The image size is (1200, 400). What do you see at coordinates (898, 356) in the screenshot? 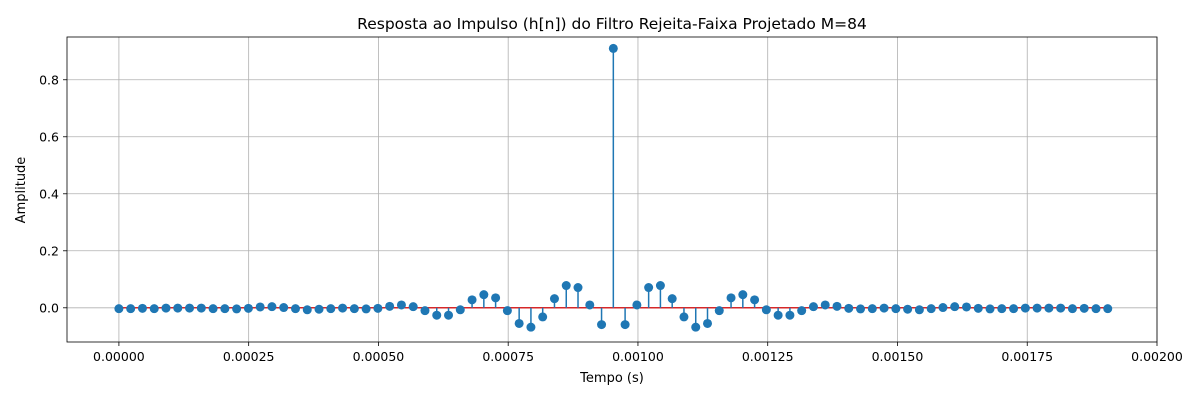
I see `x-tick-label: 0.00150` at bounding box center [898, 356].